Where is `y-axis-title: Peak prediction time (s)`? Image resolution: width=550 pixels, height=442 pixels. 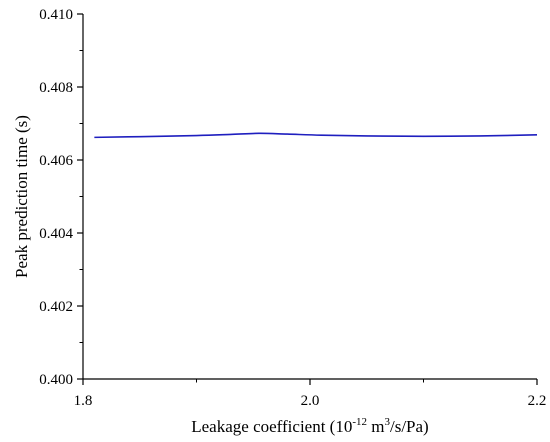
y-axis-title: Peak prediction time (s) is located at coordinates (21, 196).